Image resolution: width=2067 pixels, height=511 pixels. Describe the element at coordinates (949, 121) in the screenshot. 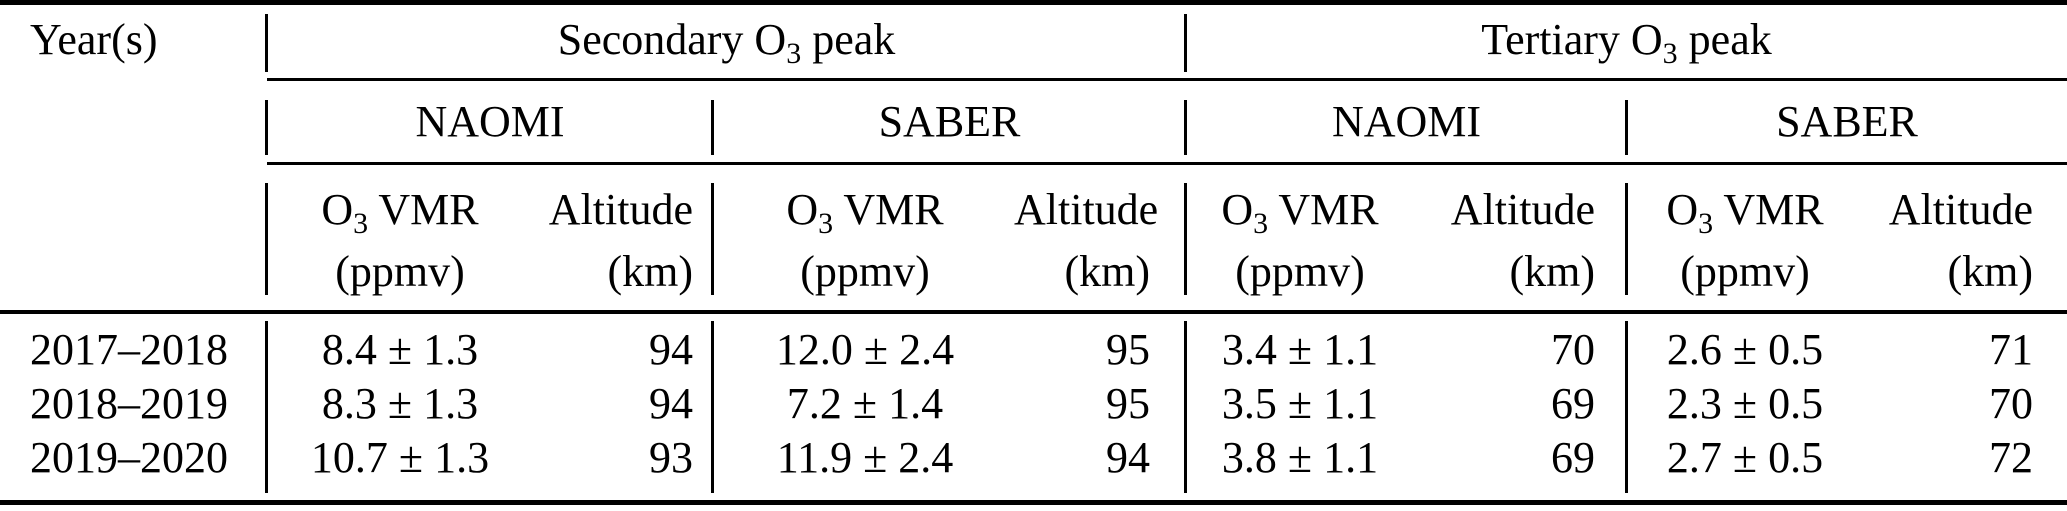

I see `instrument-header-saber-secondary: SABER` at that location.